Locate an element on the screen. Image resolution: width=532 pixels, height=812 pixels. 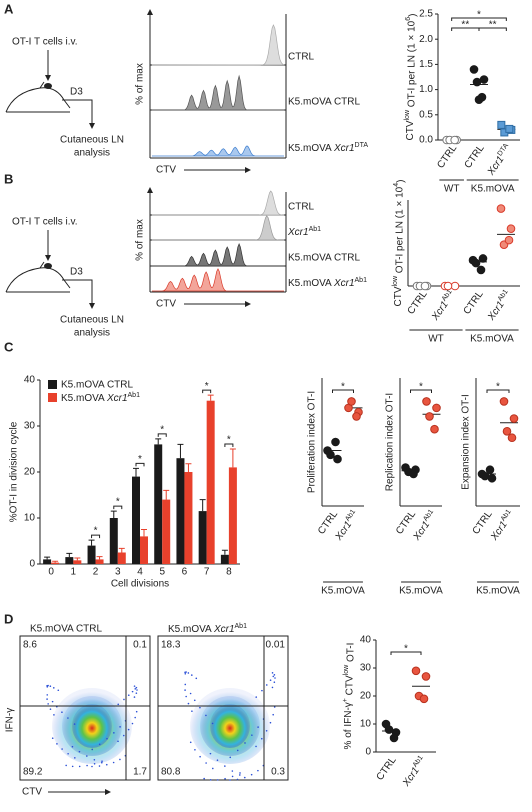
x-tick-label: 1 is located at coordinates (74, 572).